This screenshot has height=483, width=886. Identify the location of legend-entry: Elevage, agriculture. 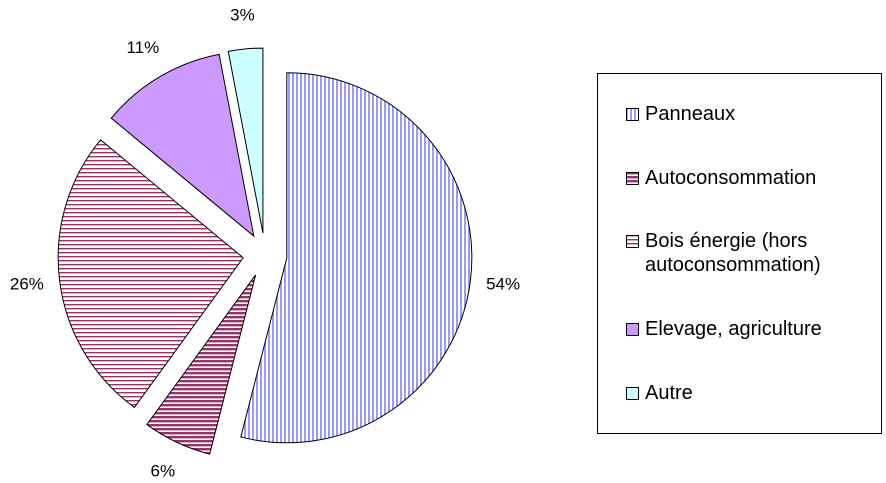
(753, 329).